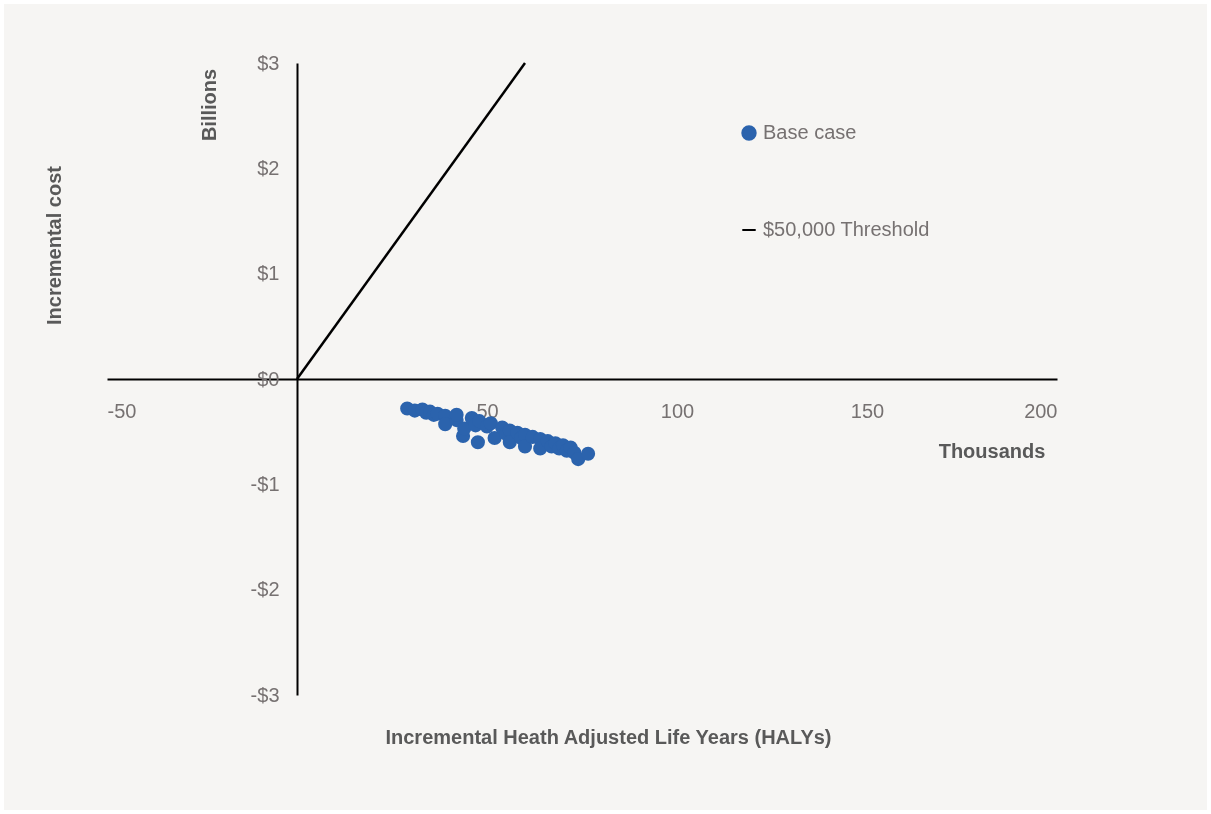  I want to click on y-tick-label: -$1, so click(265, 483).